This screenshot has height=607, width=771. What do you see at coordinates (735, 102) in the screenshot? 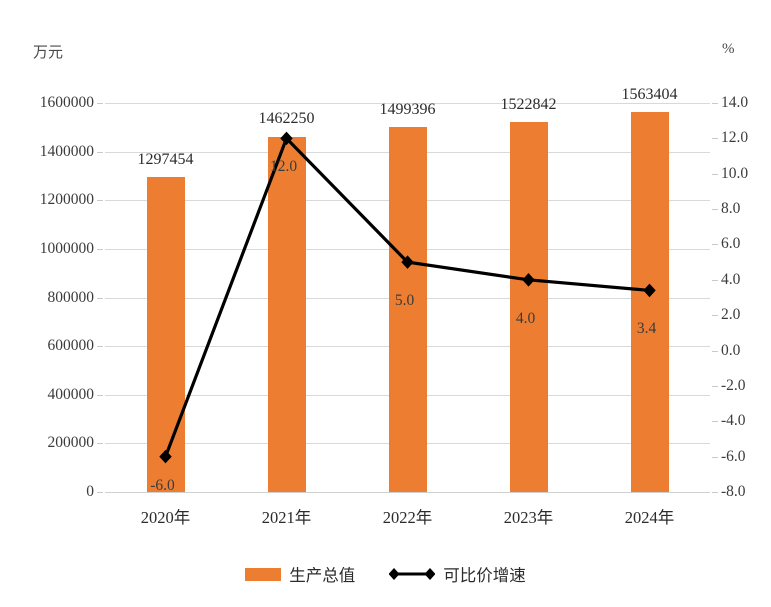
I see `right-axis-tick-label: 14.0` at bounding box center [735, 102].